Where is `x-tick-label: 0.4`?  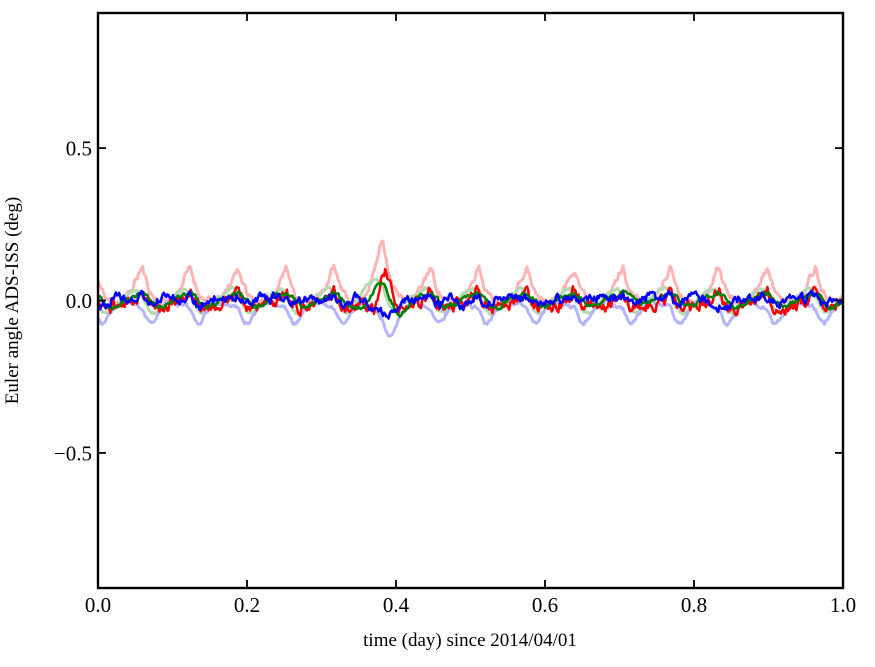
x-tick-label: 0.4 is located at coordinates (396, 605).